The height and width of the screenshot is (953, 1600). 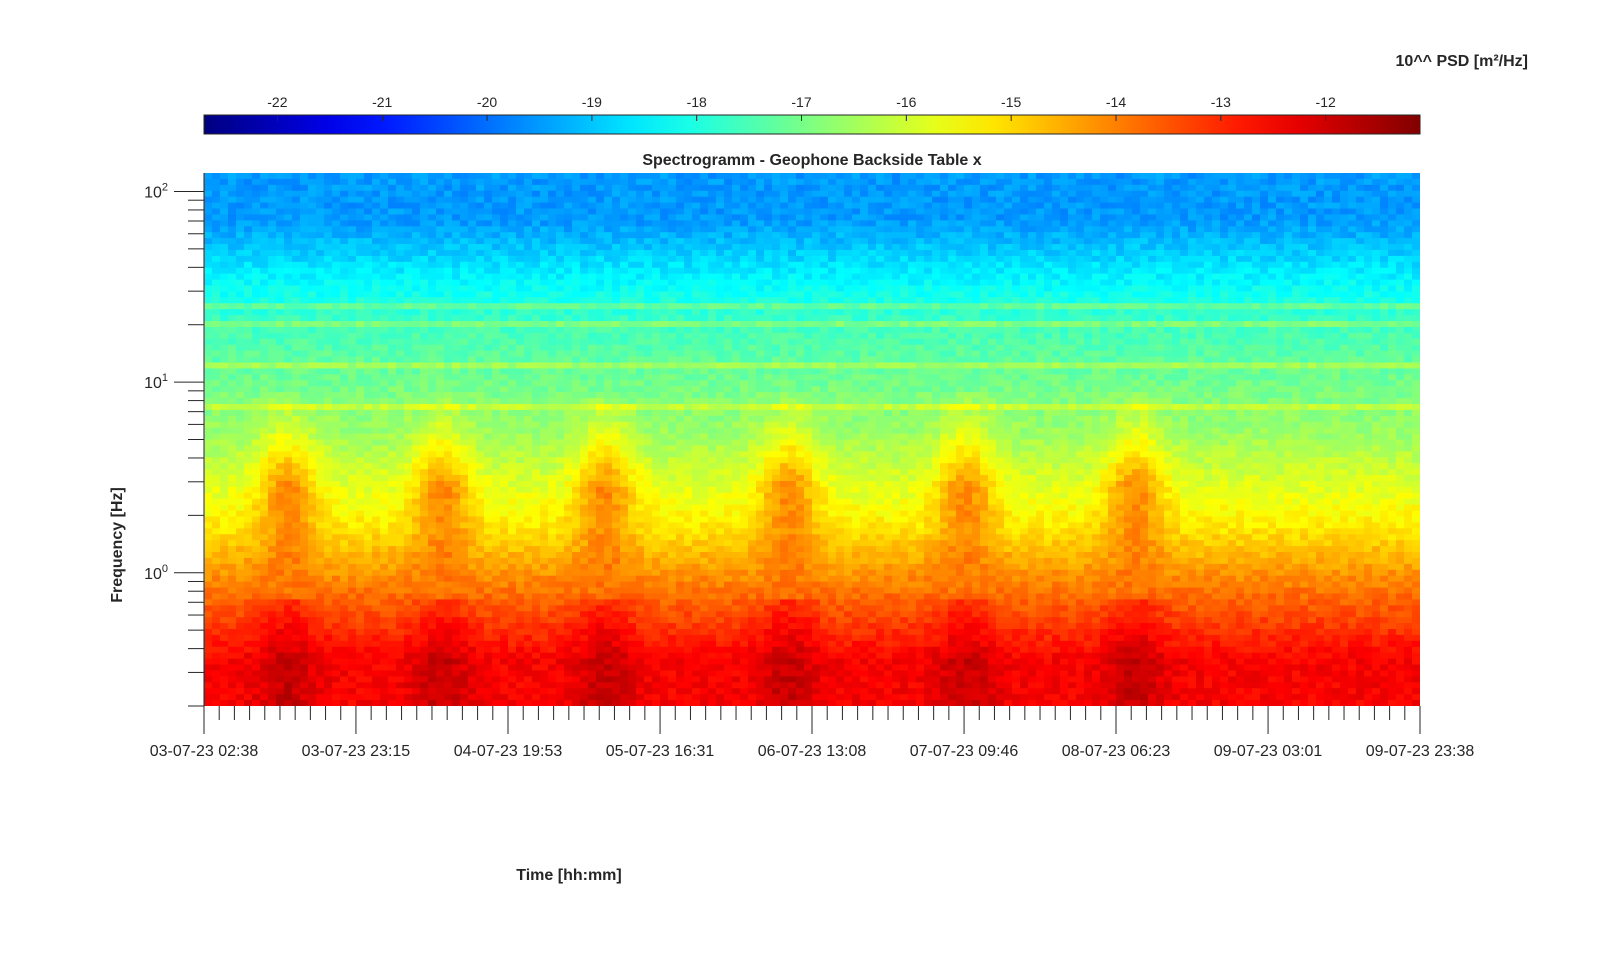 What do you see at coordinates (1420, 751) in the screenshot?
I see `x-tick-label: 09-07-23 23:38` at bounding box center [1420, 751].